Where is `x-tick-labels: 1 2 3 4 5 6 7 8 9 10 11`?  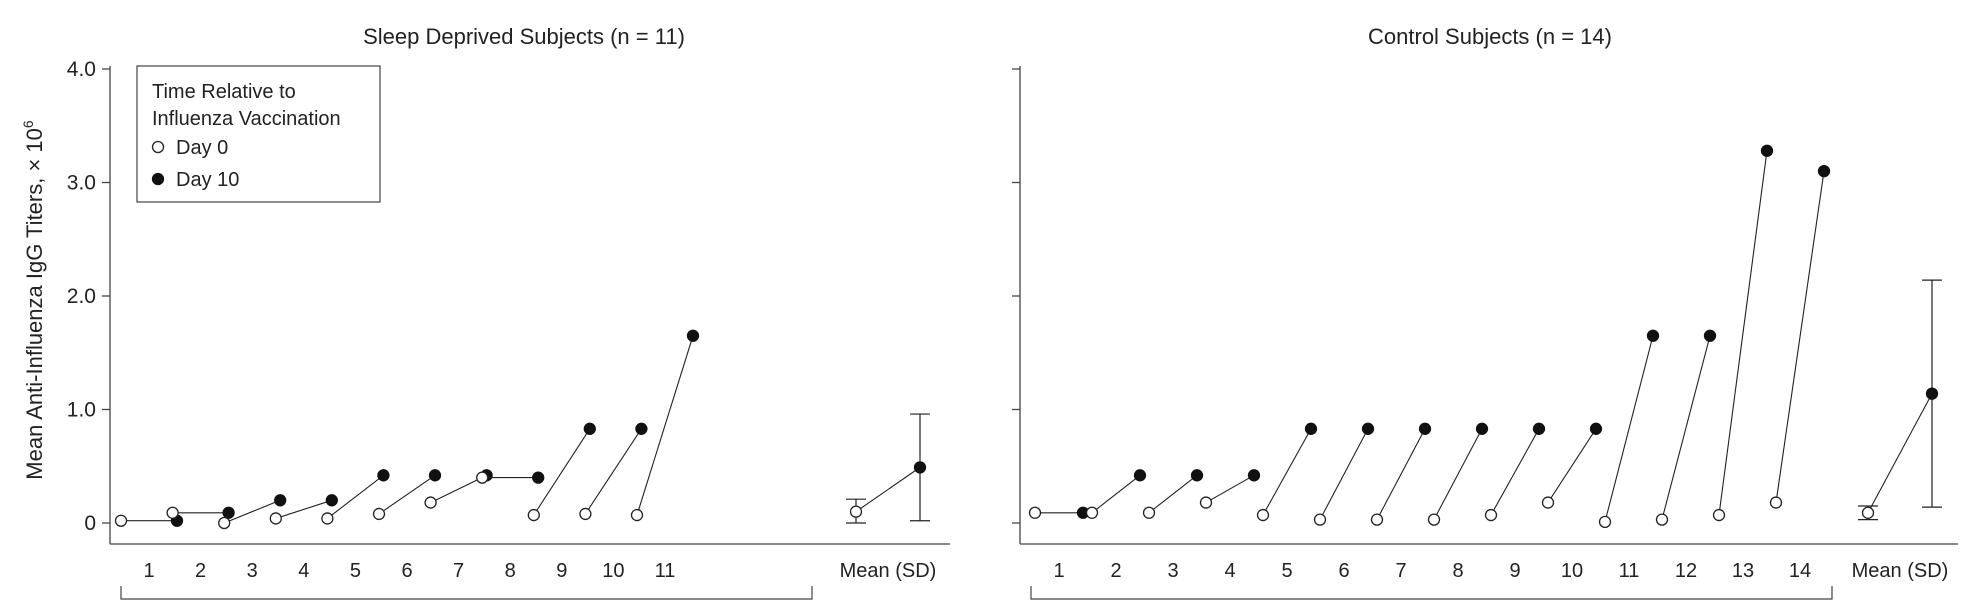
x-tick-labels: 1 2 3 4 5 6 7 8 9 10 11 is located at coordinates (409, 571).